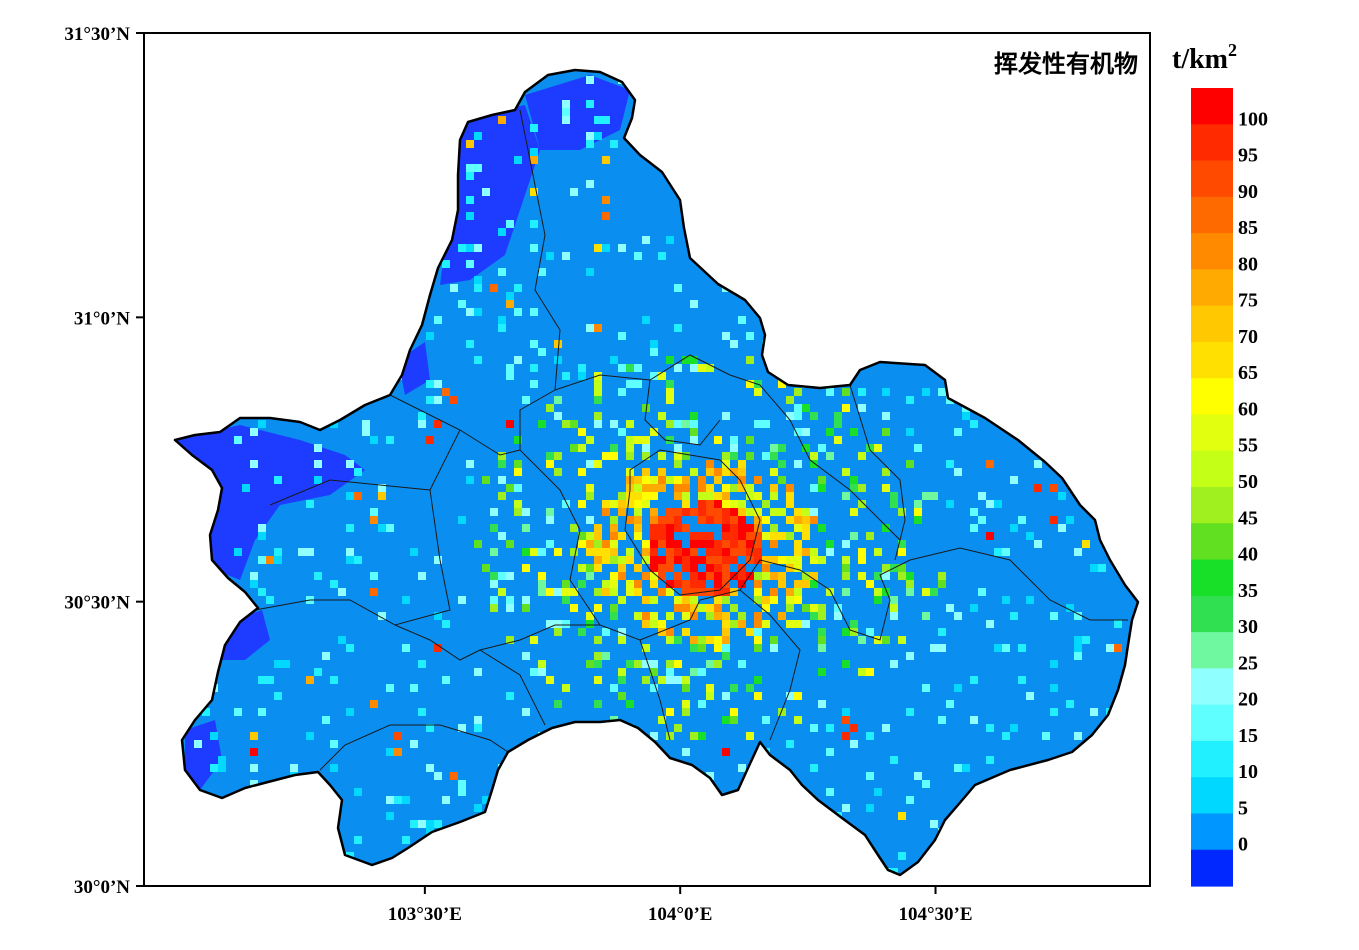 This screenshot has height=950, width=1359. Describe the element at coordinates (1248, 337) in the screenshot. I see `colorbar-label: 70` at that location.